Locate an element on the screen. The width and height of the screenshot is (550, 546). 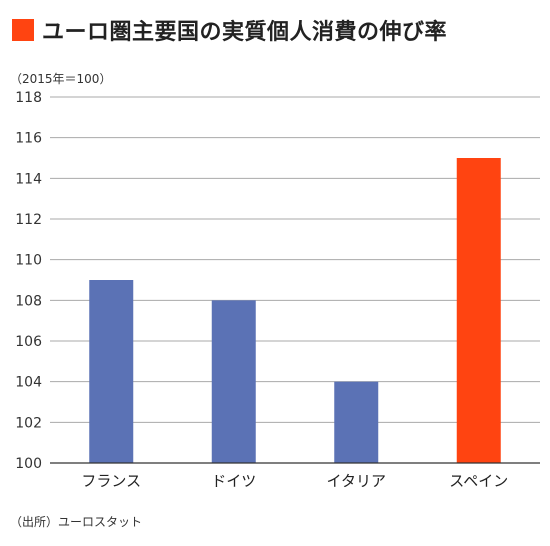
category-label-3: イタリア is located at coordinates (356, 481).